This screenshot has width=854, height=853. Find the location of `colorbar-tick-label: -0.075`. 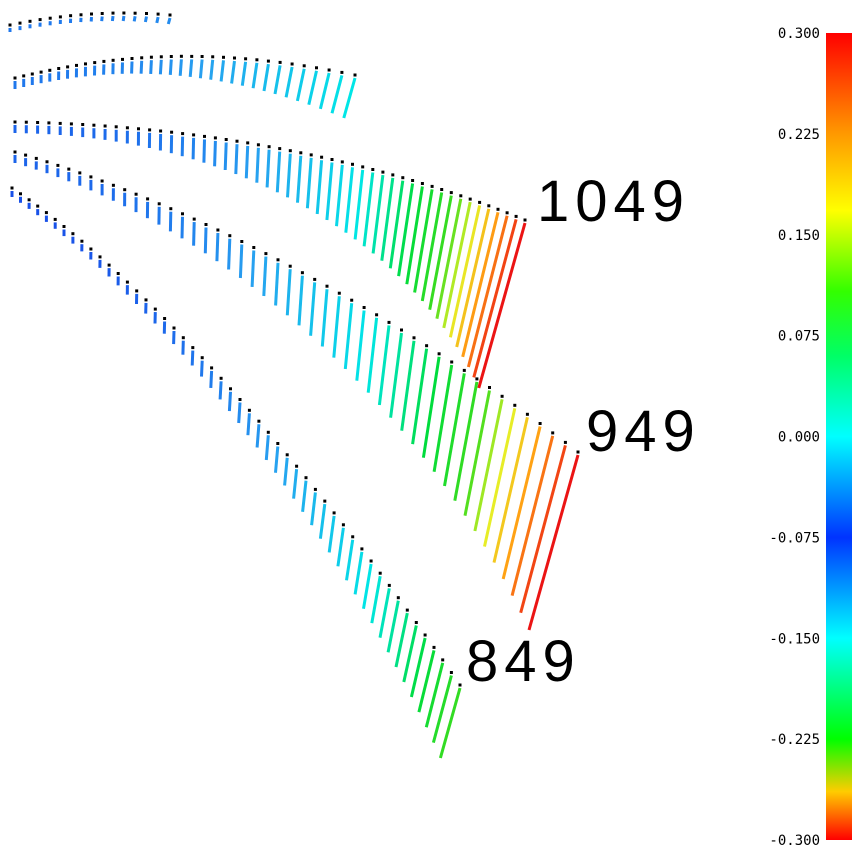

colorbar-tick-label: -0.075 is located at coordinates (794, 538).